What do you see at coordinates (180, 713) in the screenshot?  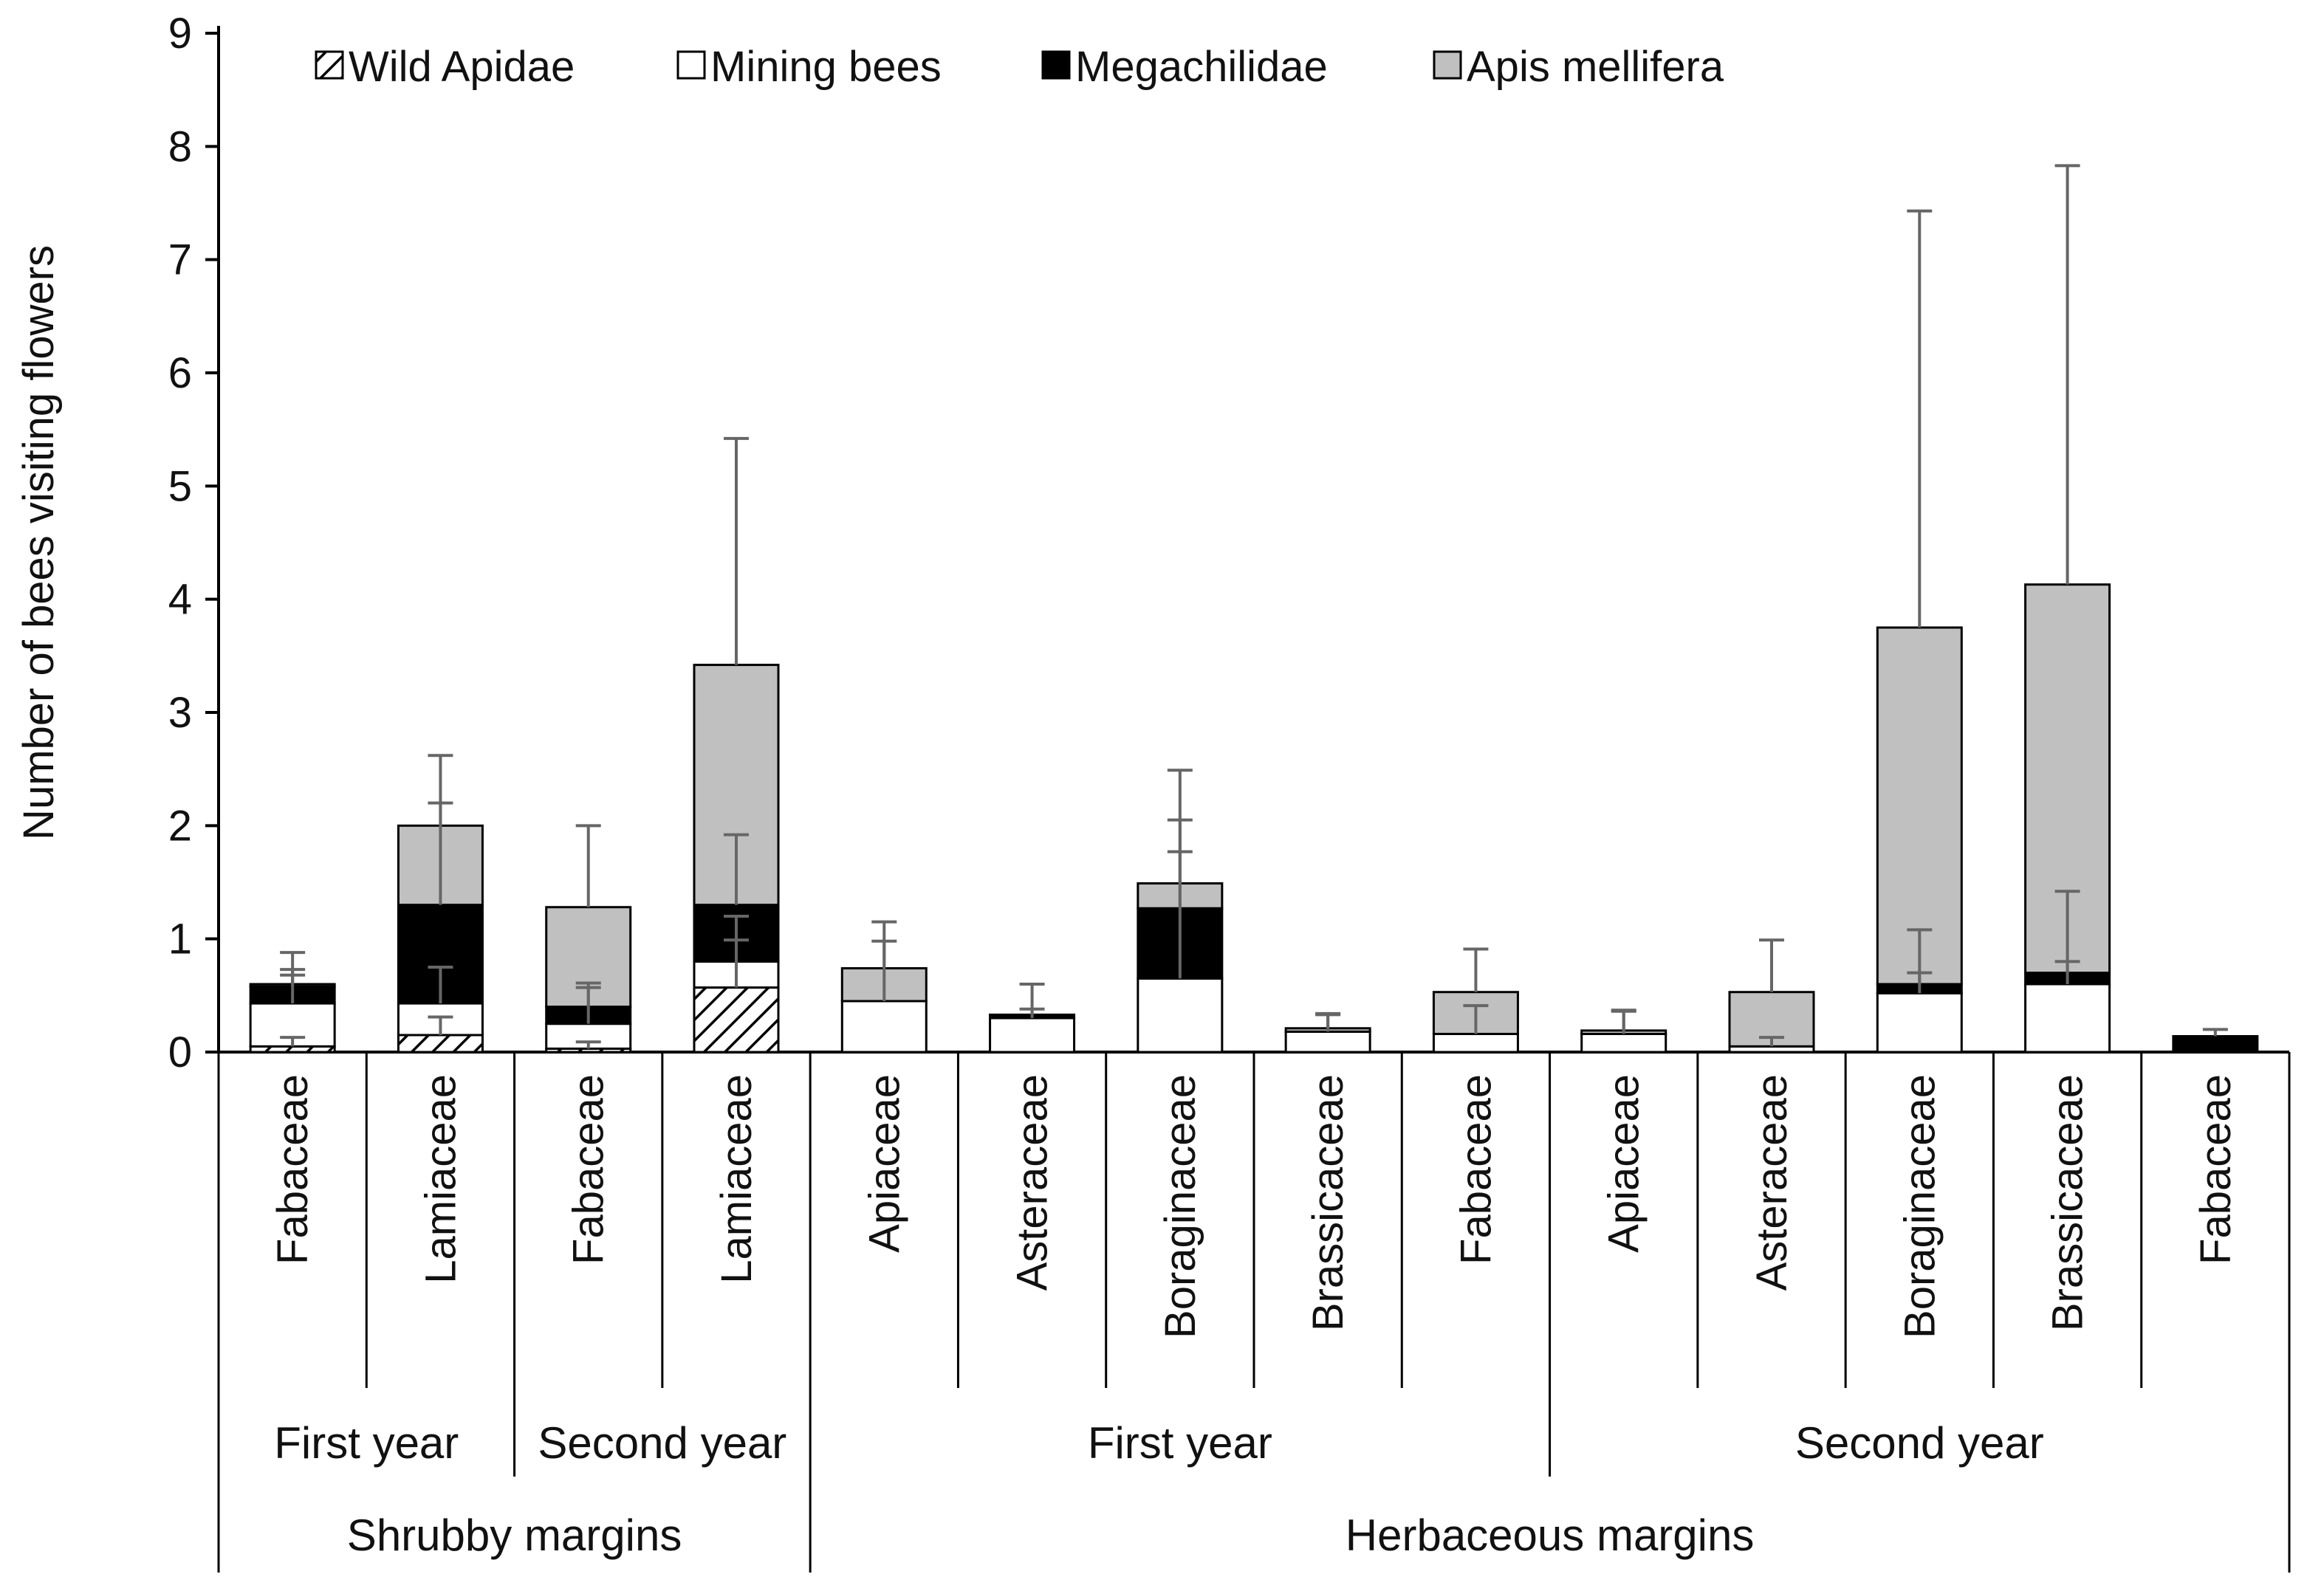 I see `y-tick-label: 3` at bounding box center [180, 713].